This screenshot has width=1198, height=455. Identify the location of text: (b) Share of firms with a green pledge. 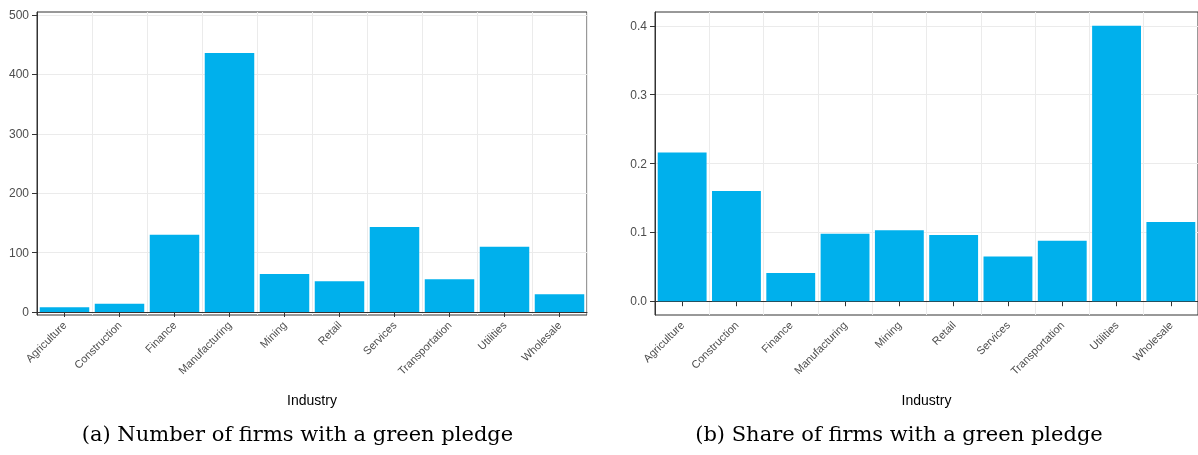
(899, 433).